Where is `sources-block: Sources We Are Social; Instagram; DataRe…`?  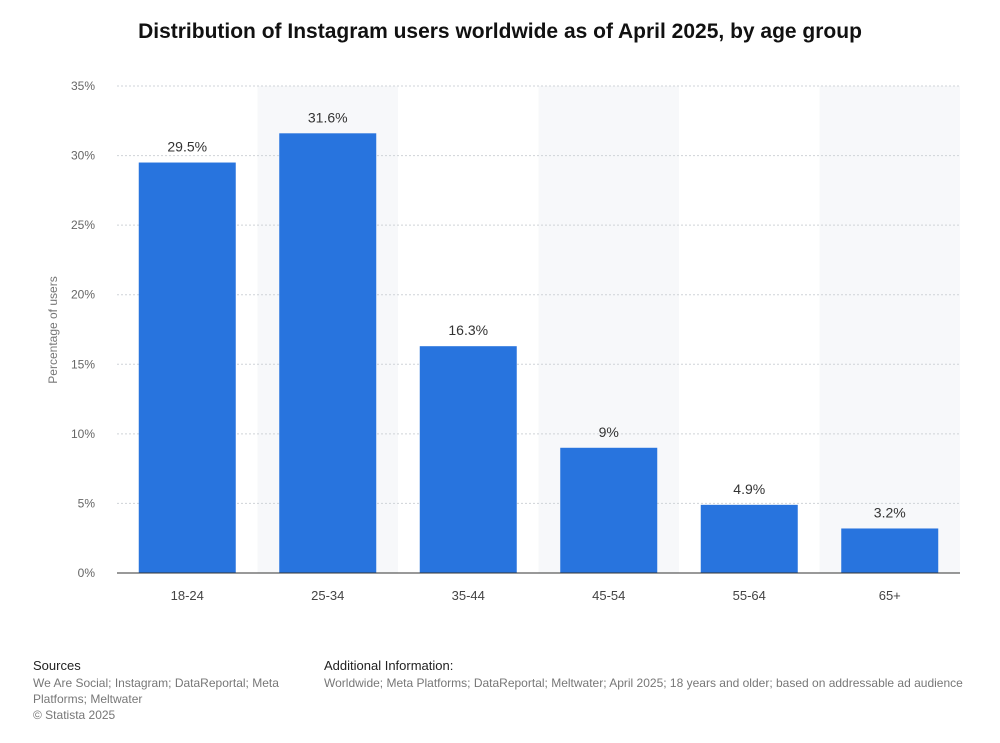 sources-block: Sources We Are Social; Instagram; DataRe… is located at coordinates (168, 690).